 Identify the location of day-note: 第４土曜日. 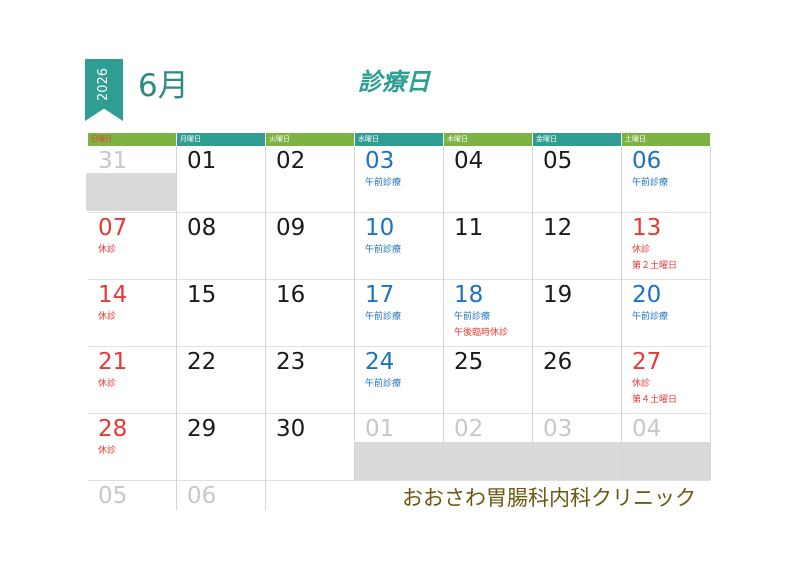
(655, 400).